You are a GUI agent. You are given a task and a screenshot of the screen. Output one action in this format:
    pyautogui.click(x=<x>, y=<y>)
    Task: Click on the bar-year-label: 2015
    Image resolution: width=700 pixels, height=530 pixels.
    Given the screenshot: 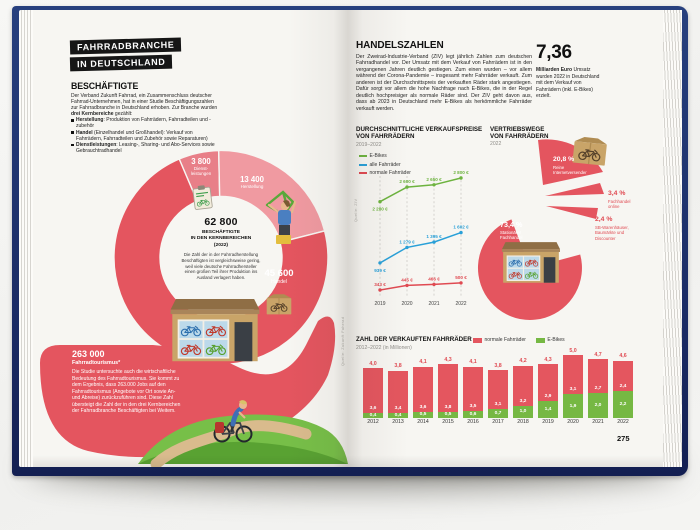 What is the action you would take?
    pyautogui.click(x=448, y=422)
    